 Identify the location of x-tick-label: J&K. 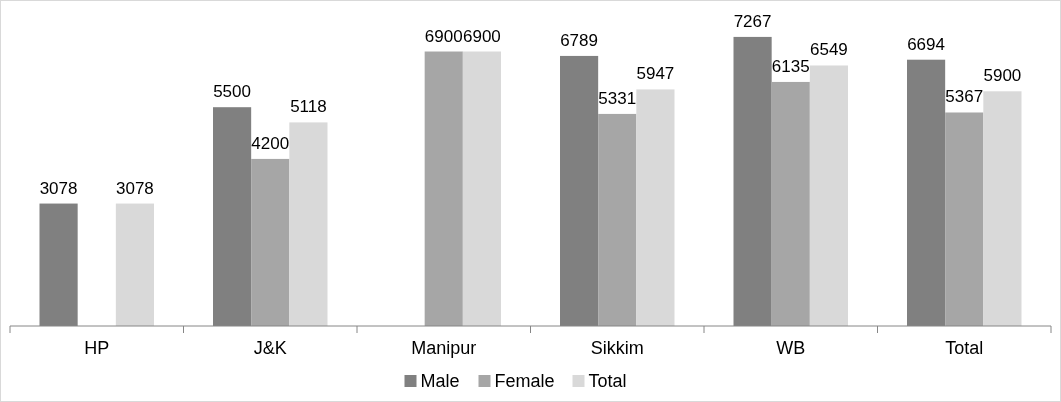
(270, 348).